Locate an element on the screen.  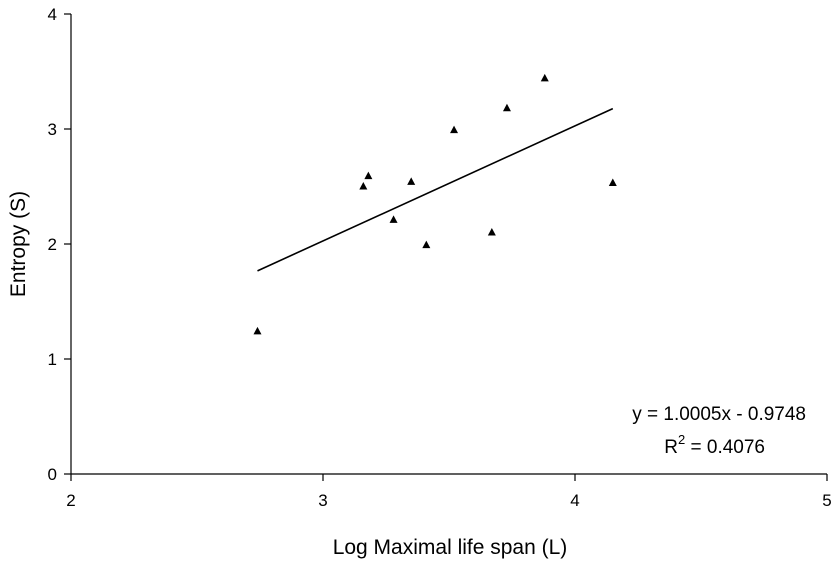
r-squared-label: R2 = 0.4076 is located at coordinates (714, 445).